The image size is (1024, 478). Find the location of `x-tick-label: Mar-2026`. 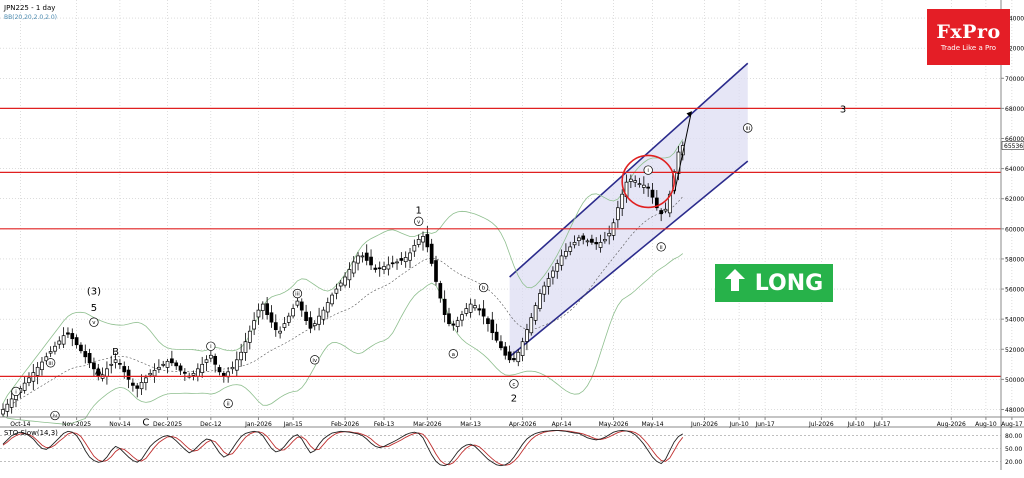

x-tick-label: Mar-2026 is located at coordinates (427, 424).